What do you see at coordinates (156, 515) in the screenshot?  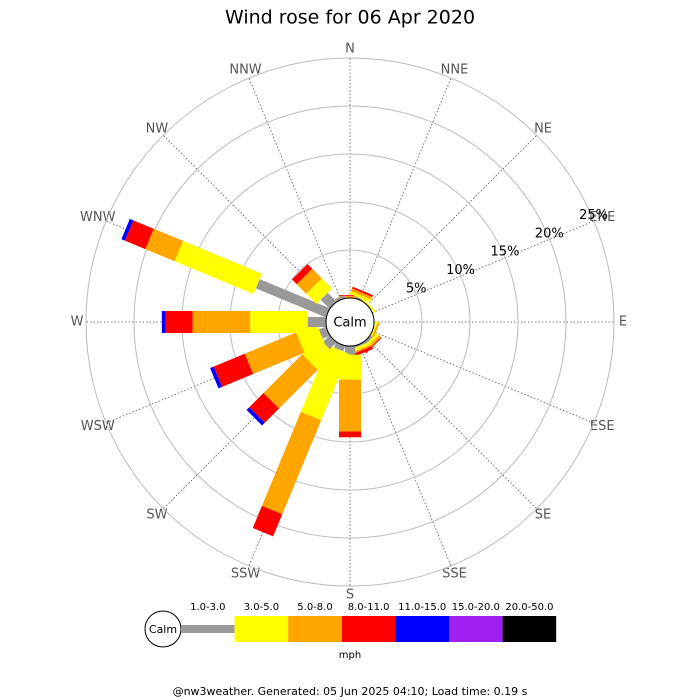 I see `direction-label: SW` at bounding box center [156, 515].